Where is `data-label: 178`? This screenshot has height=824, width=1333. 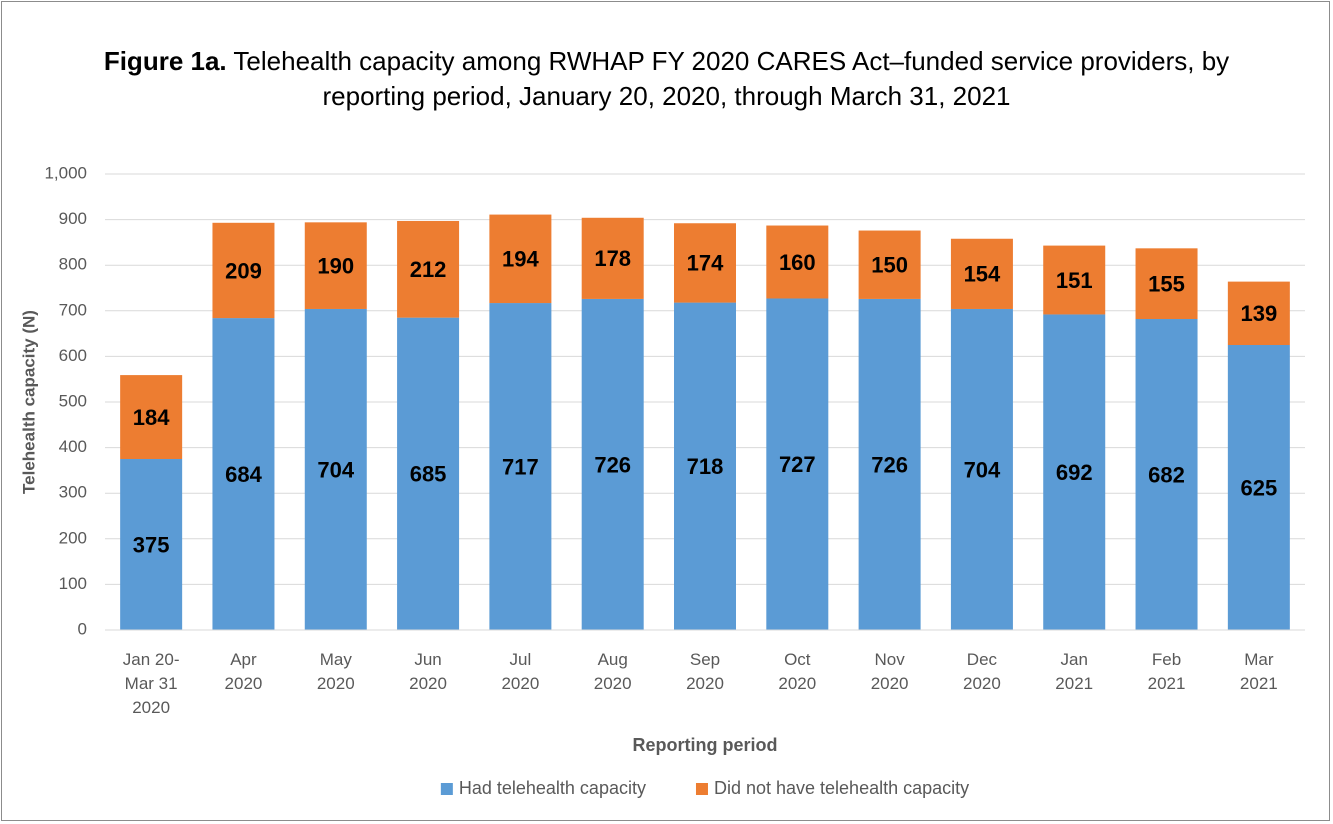
data-label: 178 is located at coordinates (612, 258).